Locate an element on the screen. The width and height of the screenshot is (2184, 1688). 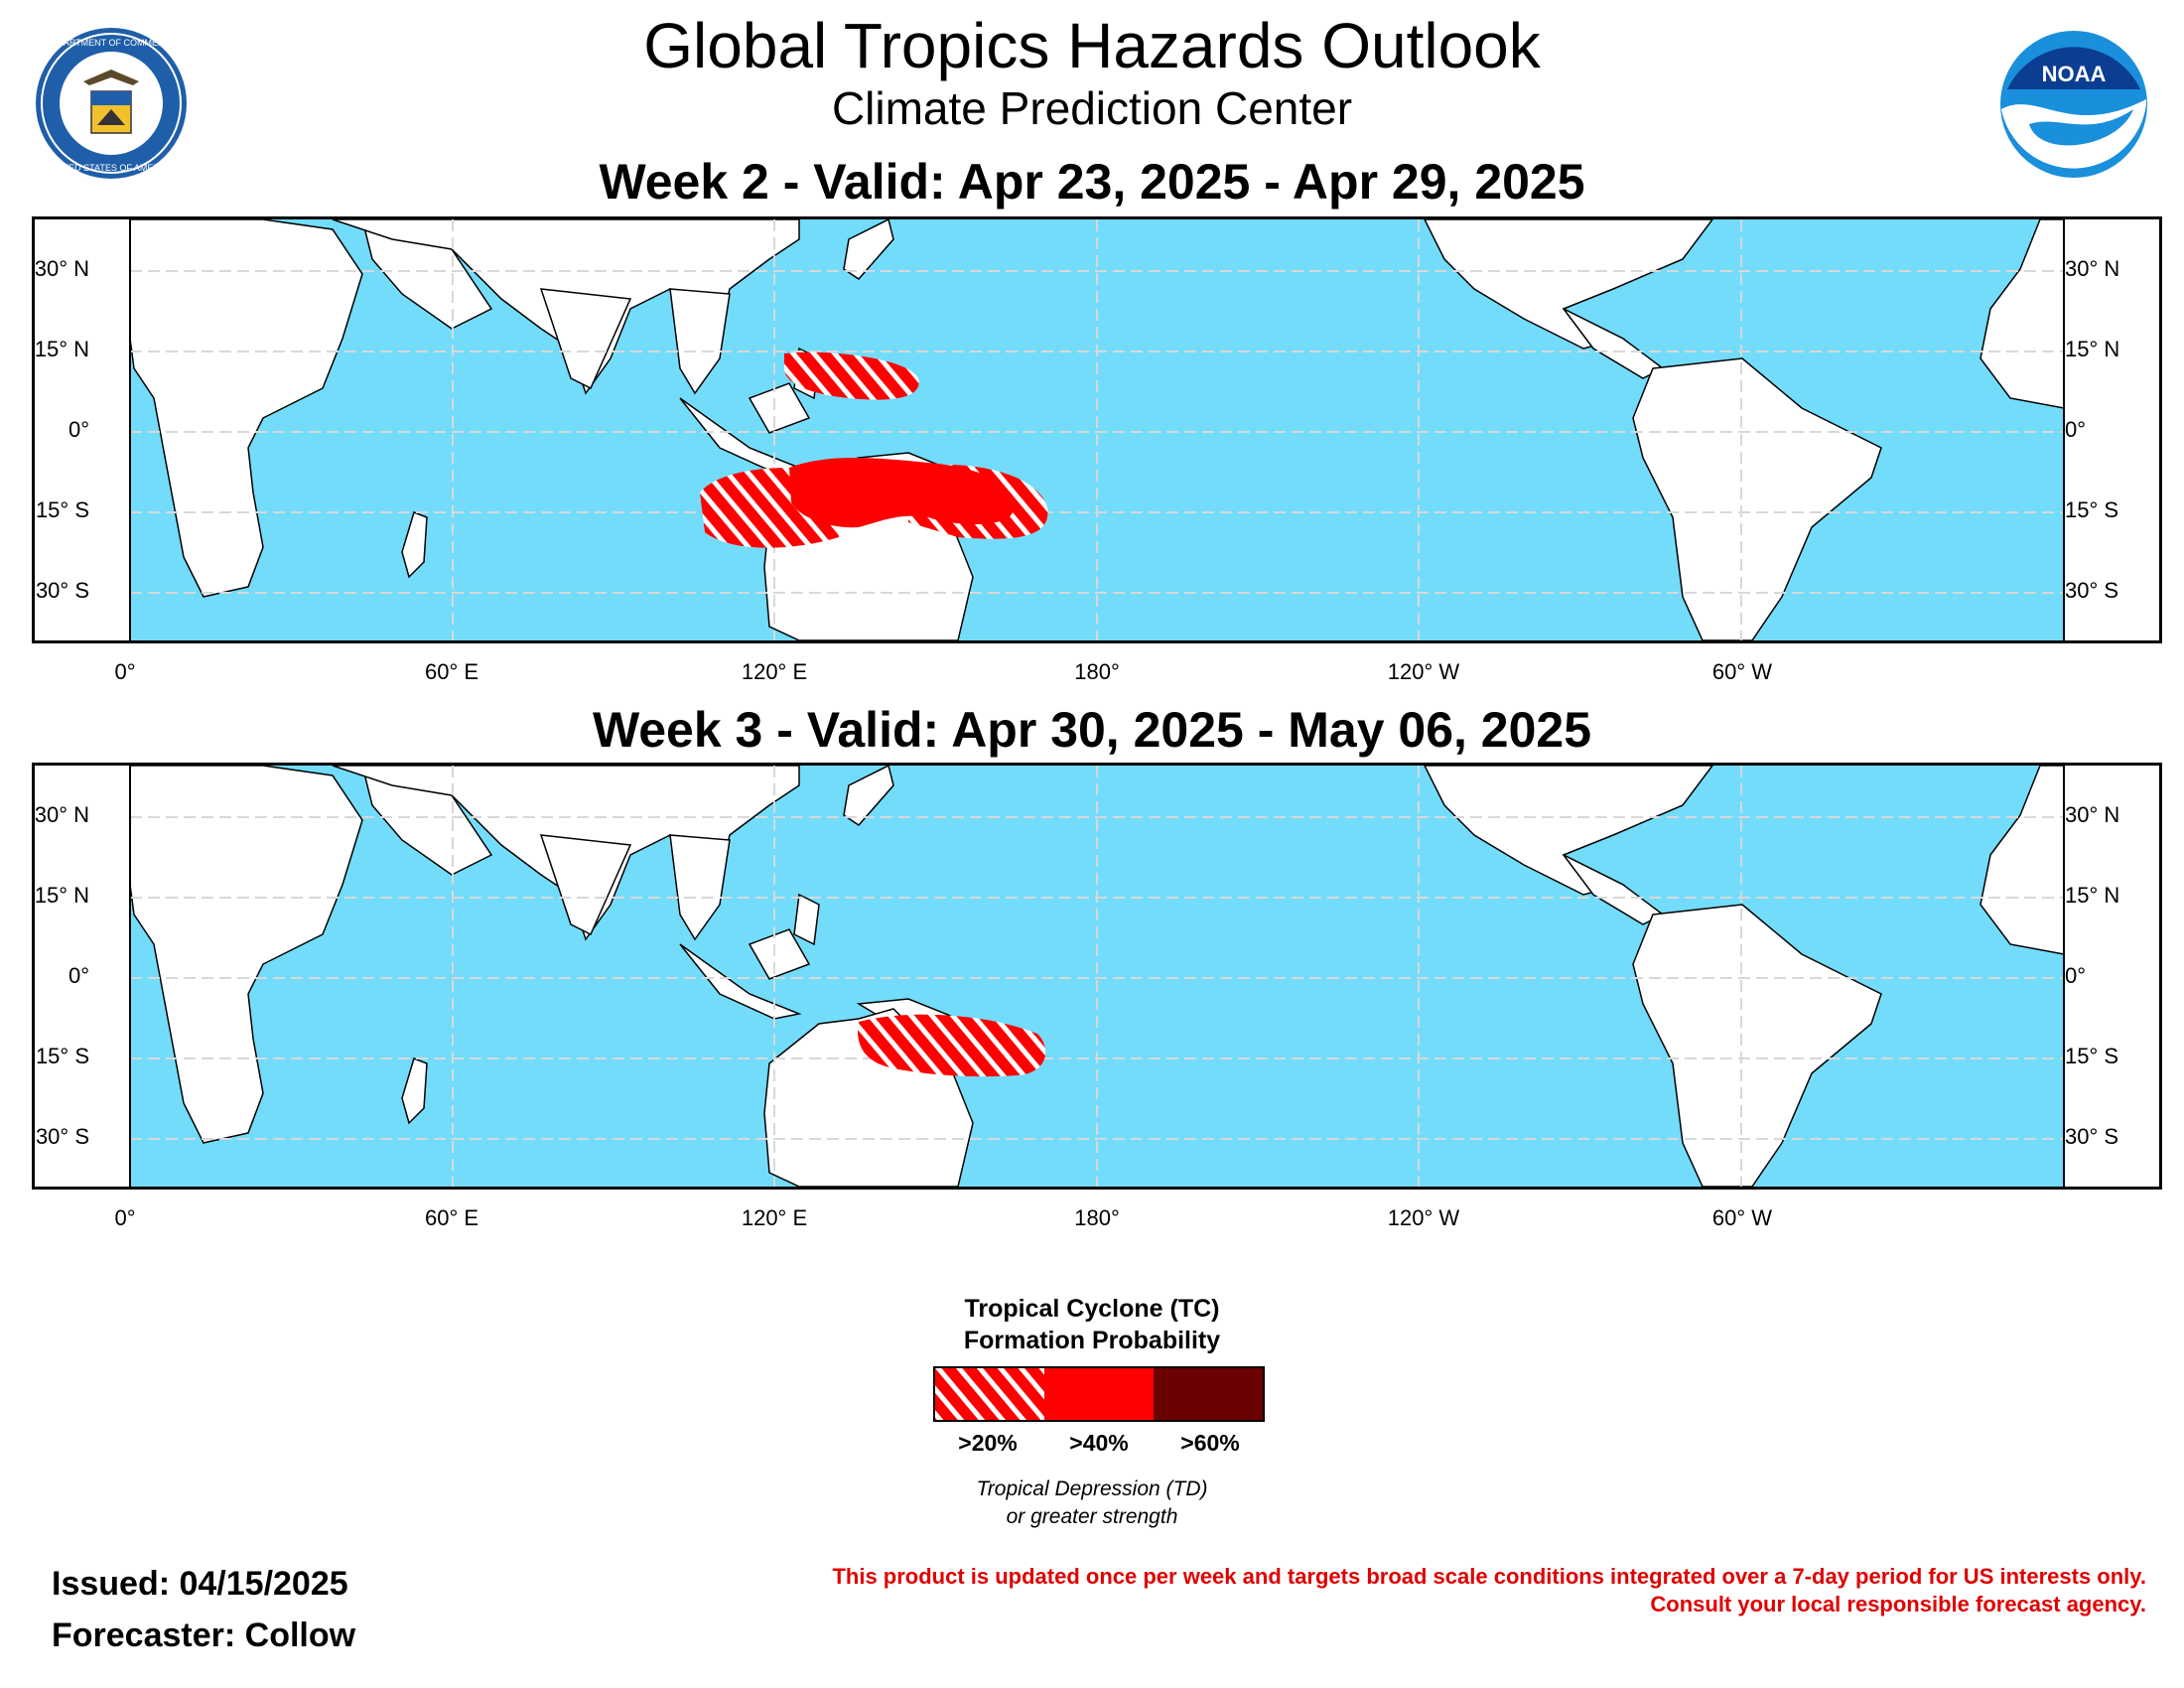
w3-lat-15n: 15° N is located at coordinates (61, 895).